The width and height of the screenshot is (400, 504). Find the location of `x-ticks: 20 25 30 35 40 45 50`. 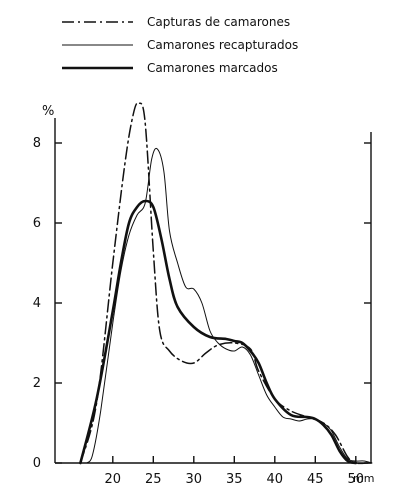

x-ticks: 20 25 30 35 40 45 50 is located at coordinates (235, 471).